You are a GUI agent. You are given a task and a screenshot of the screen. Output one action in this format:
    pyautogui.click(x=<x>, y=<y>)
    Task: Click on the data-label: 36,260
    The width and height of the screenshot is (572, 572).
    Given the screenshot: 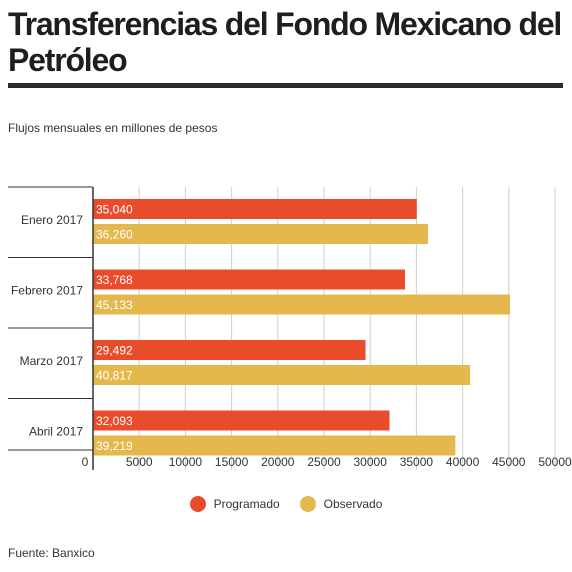 What is the action you would take?
    pyautogui.click(x=114, y=235)
    